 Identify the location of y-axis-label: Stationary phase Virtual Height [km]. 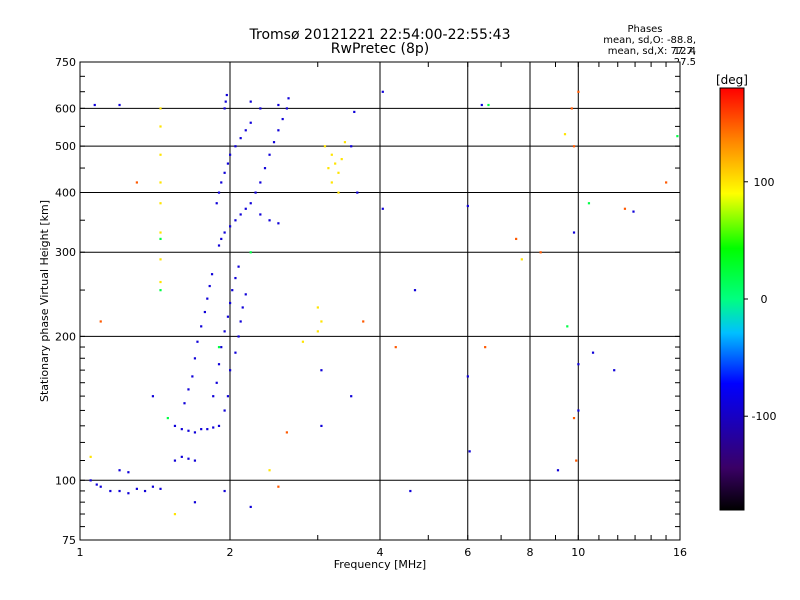
(44, 301).